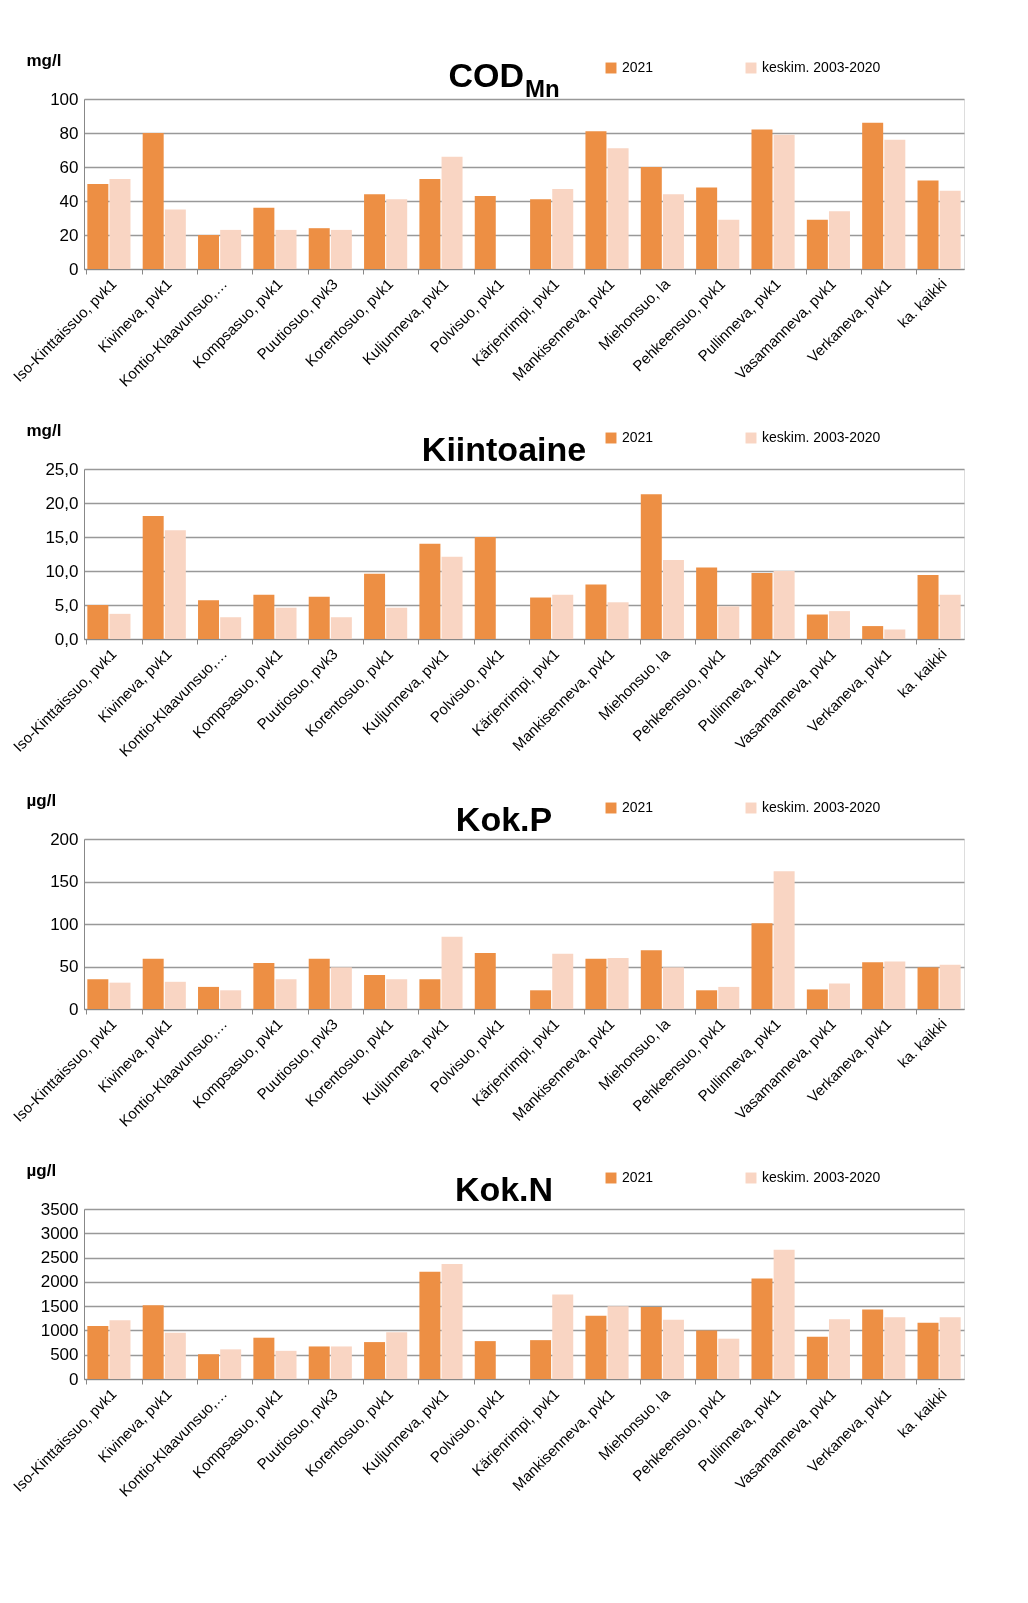  Describe the element at coordinates (62, 469) in the screenshot. I see `y-tick-label: 25,0` at that location.